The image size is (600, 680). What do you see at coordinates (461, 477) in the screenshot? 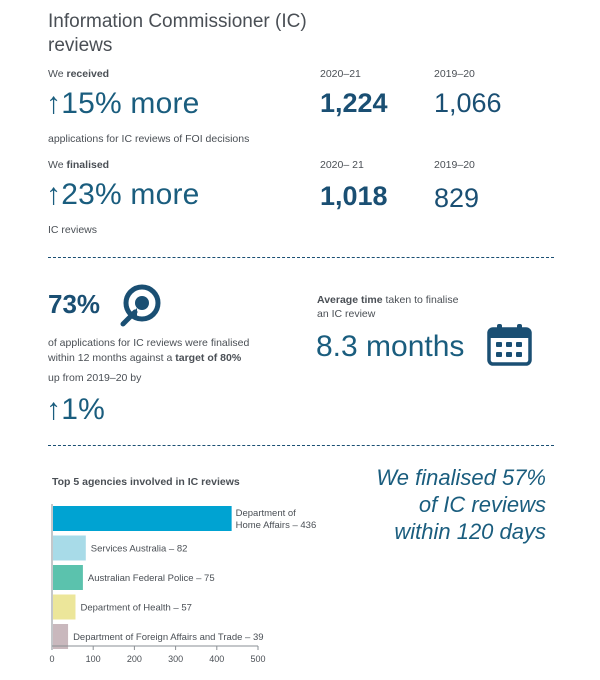
I see `quote-line1: We finalised 57%` at bounding box center [461, 477].